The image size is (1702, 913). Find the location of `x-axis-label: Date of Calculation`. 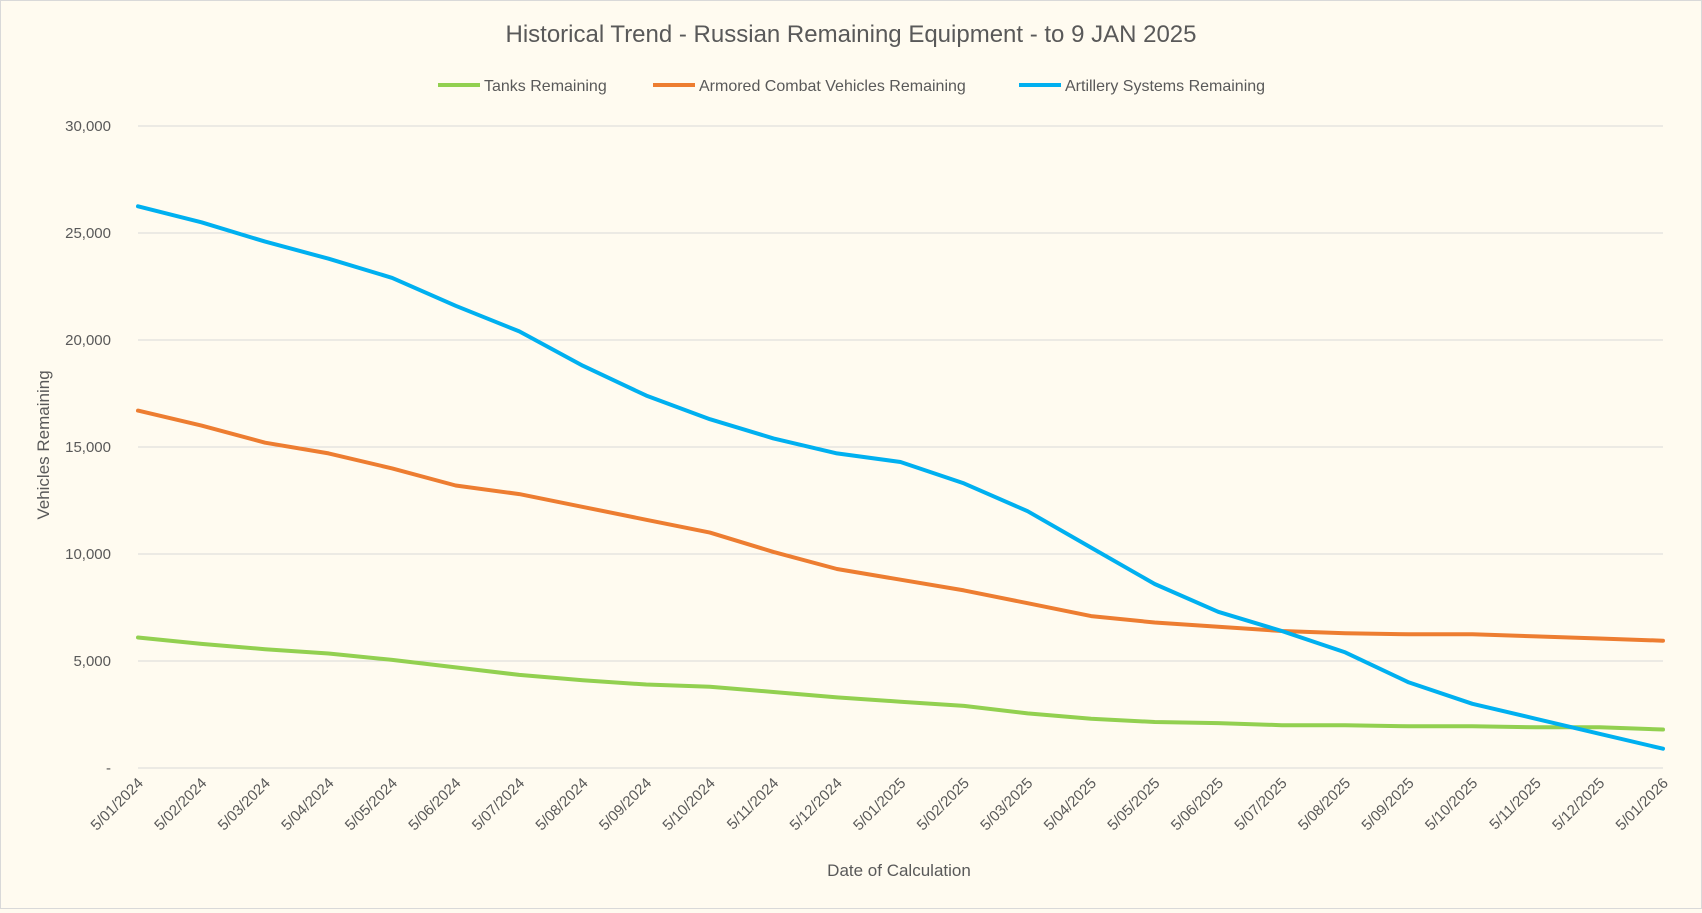

x-axis-label: Date of Calculation is located at coordinates (899, 870).